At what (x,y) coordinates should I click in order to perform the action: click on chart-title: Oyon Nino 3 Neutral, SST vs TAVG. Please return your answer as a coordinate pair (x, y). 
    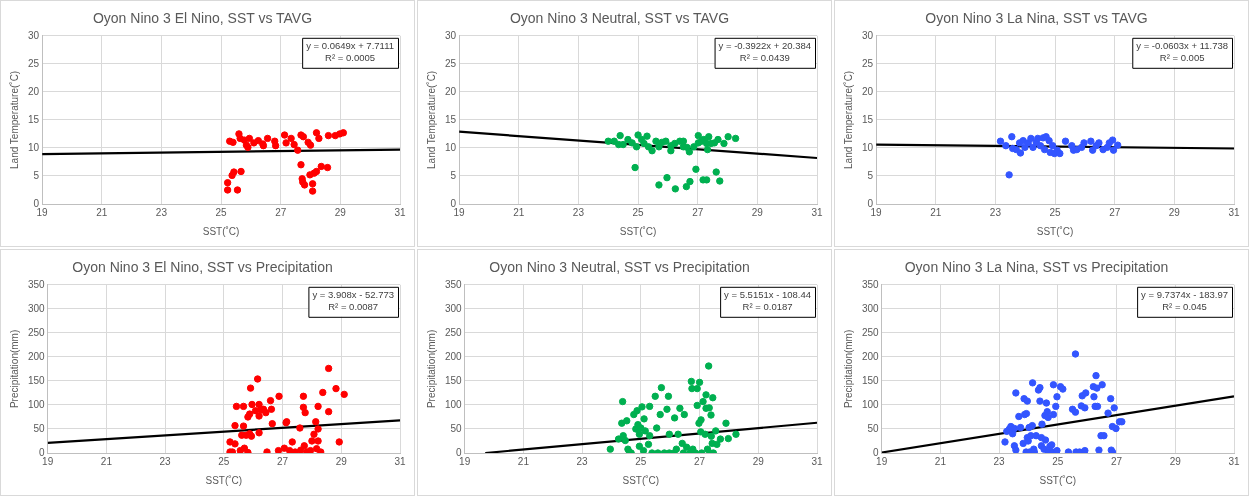
    Looking at the image, I should click on (619, 18).